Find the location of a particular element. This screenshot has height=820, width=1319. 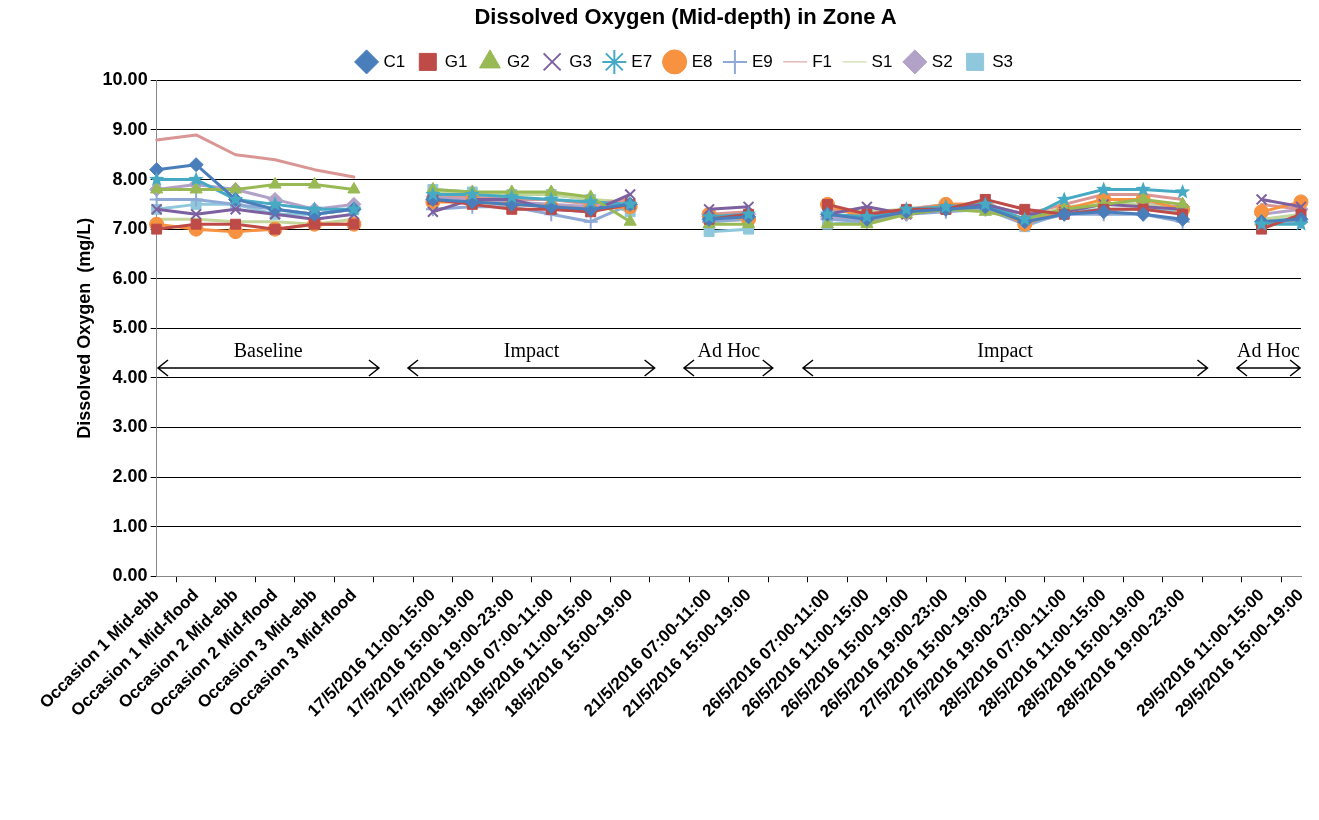

y-tick-label: 7.00 is located at coordinates (130, 228).